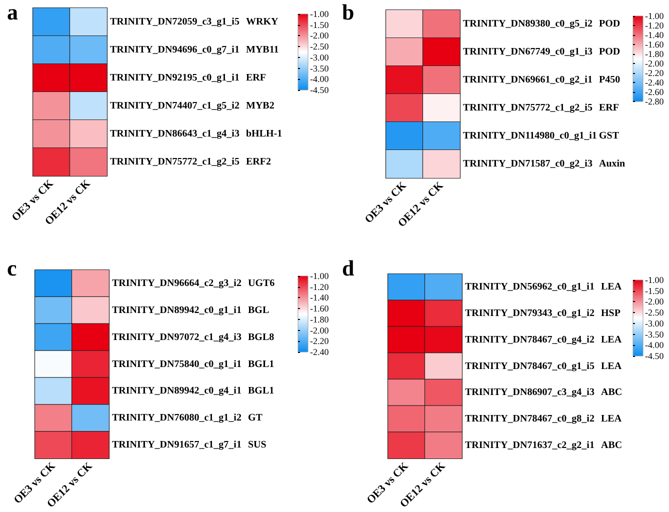 This screenshot has height=512, width=669. Describe the element at coordinates (259, 310) in the screenshot. I see `y2-tick-label: BGL` at that location.